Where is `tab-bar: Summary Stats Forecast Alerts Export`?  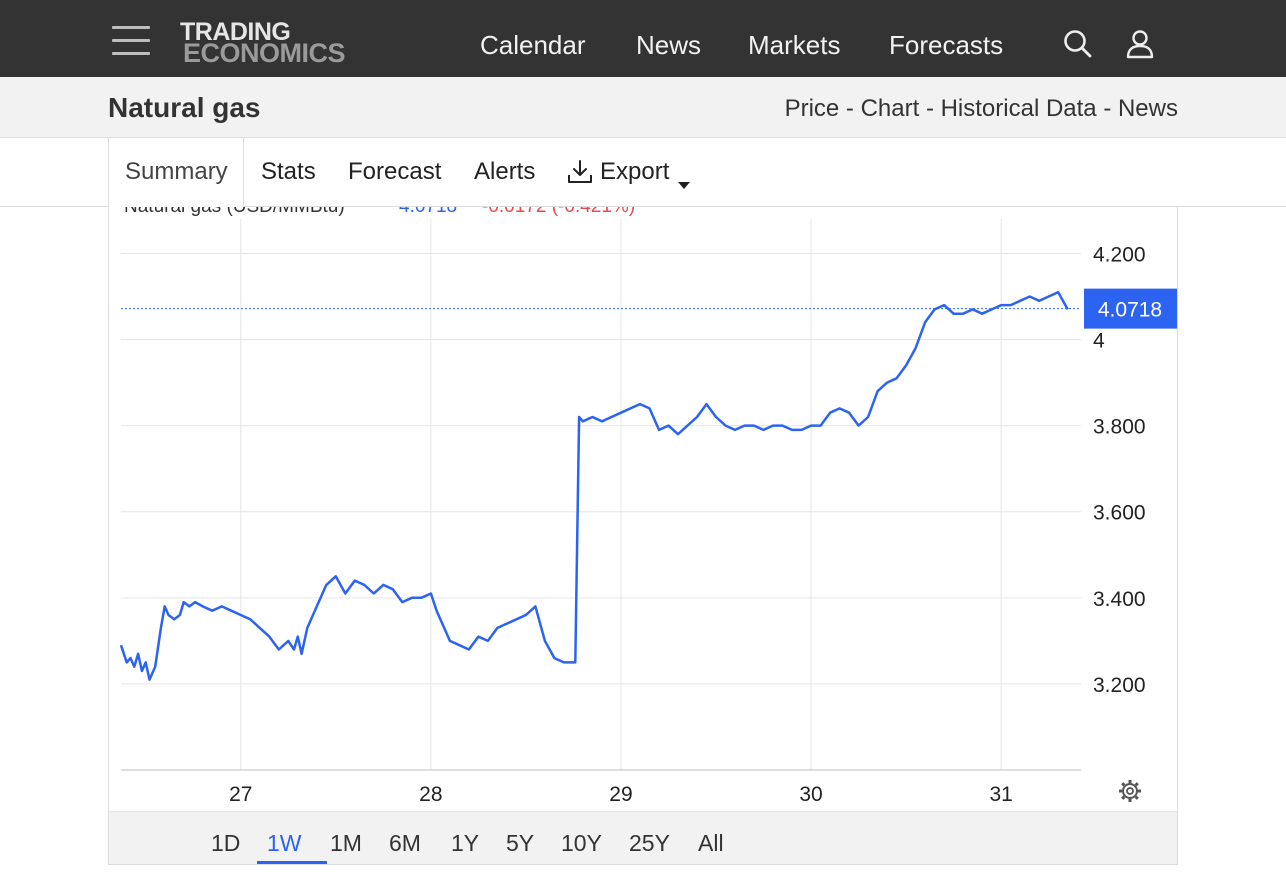 tab-bar: Summary Stats Forecast Alerts Export is located at coordinates (643, 172).